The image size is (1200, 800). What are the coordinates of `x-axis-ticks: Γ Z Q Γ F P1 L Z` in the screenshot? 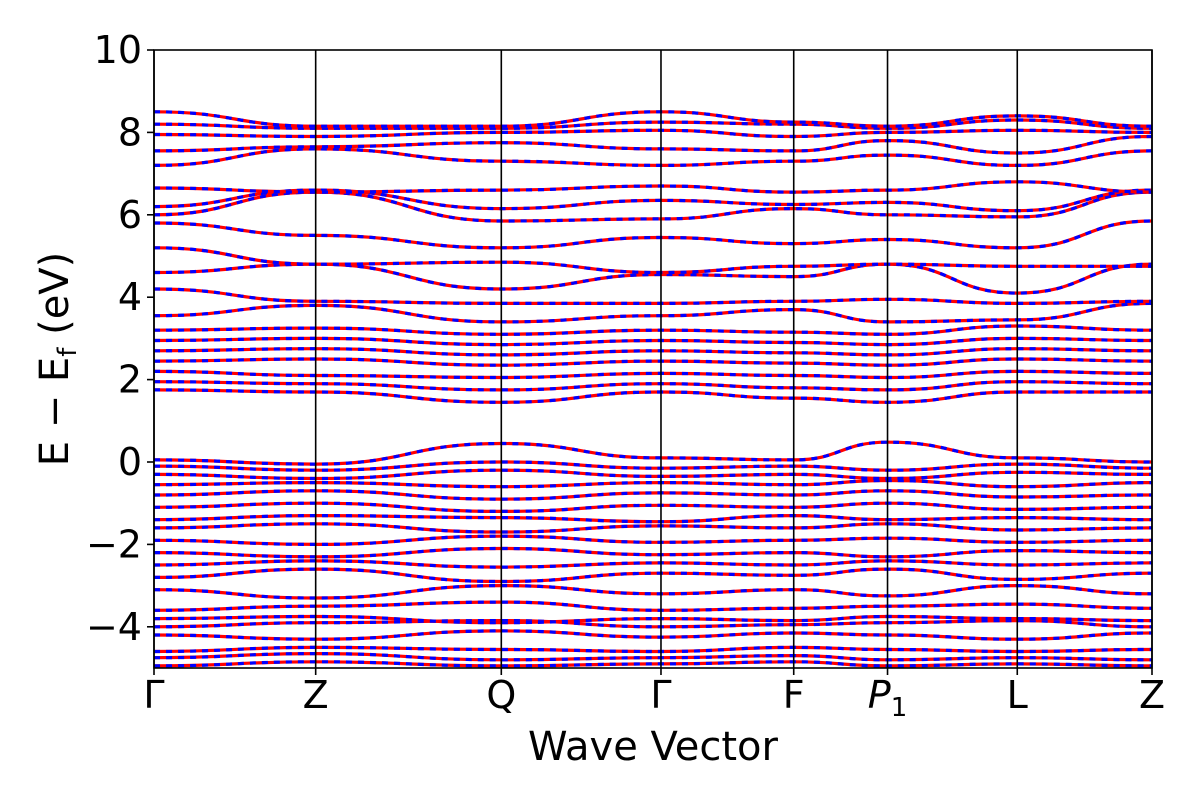 It's located at (654, 695).